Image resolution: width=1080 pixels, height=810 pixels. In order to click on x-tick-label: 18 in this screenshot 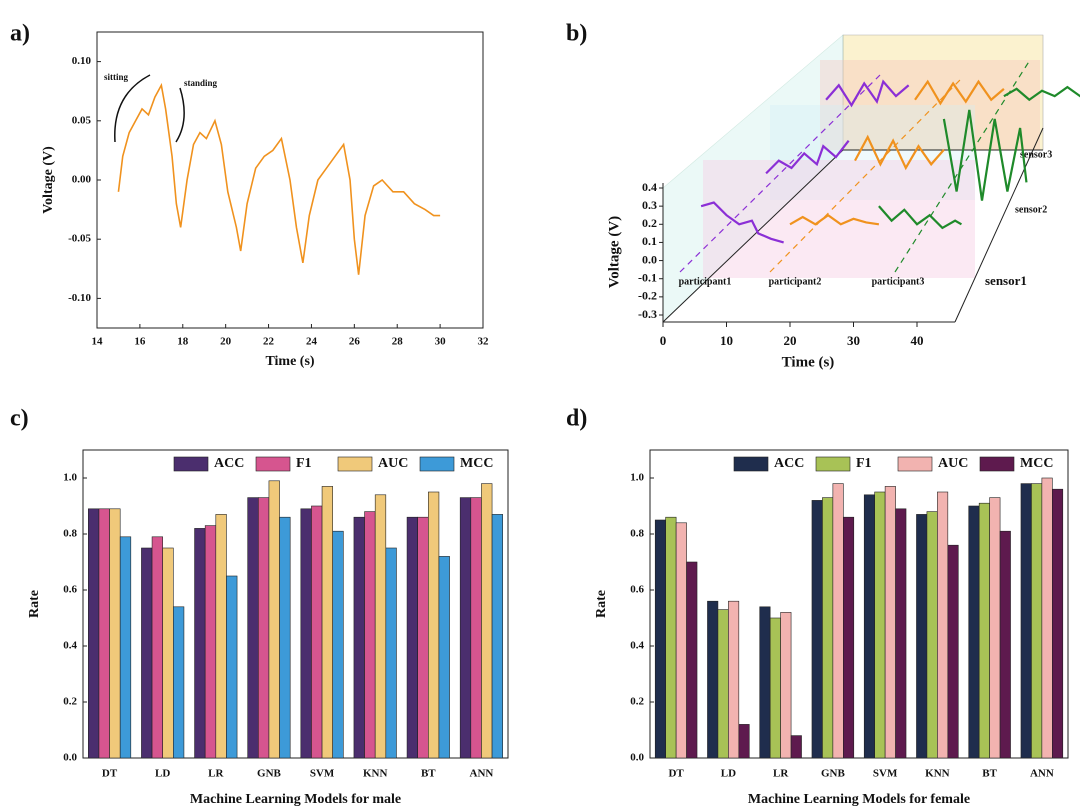, I will do `click(183, 342)`.